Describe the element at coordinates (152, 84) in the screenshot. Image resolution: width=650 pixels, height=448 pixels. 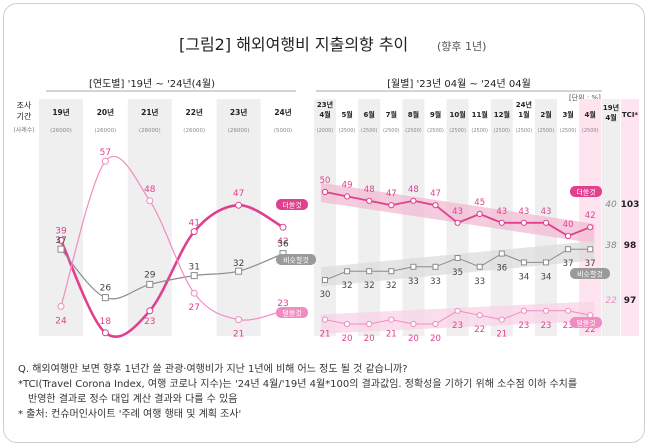
I see `annual-panel-title: [연도별] '19년 ~ '24년(4월)` at that location.